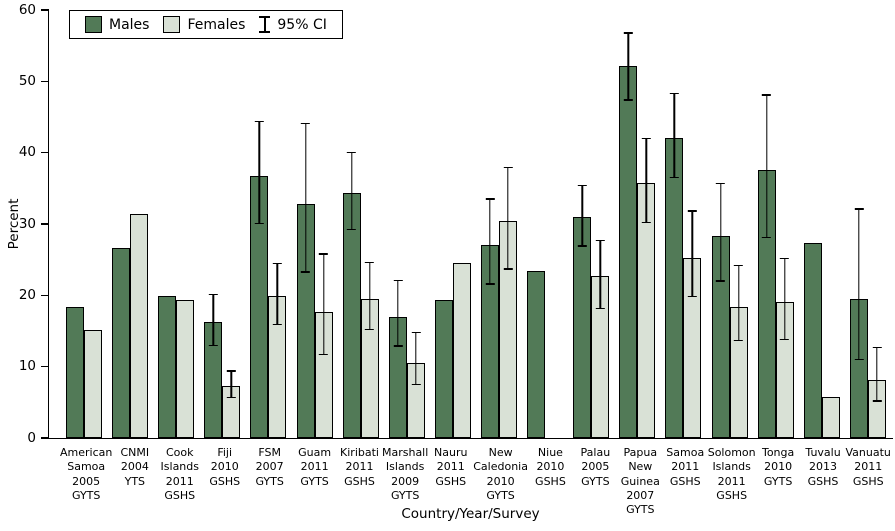 This screenshot has width=895, height=531. Describe the element at coordinates (500, 474) in the screenshot. I see `x-category-label: New Caledonia 2010 GYTS` at that location.